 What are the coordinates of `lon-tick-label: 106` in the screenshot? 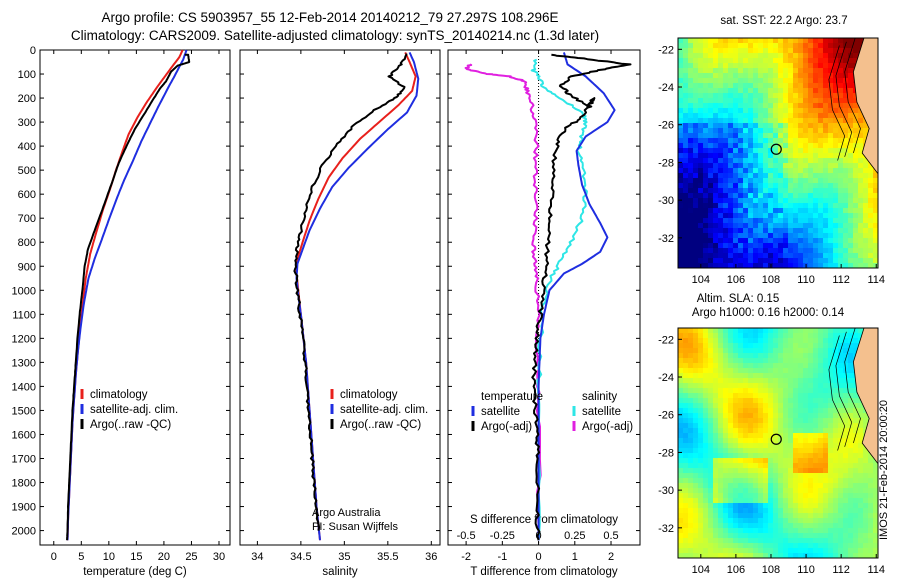 It's located at (736, 570).